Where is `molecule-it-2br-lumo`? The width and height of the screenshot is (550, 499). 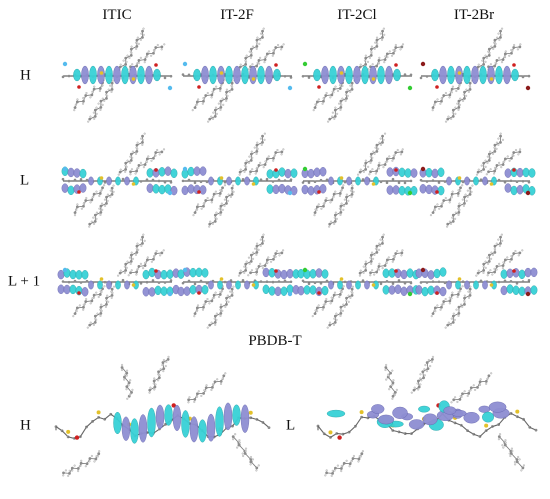 molecule-it-2br-lumo is located at coordinates (477, 180).